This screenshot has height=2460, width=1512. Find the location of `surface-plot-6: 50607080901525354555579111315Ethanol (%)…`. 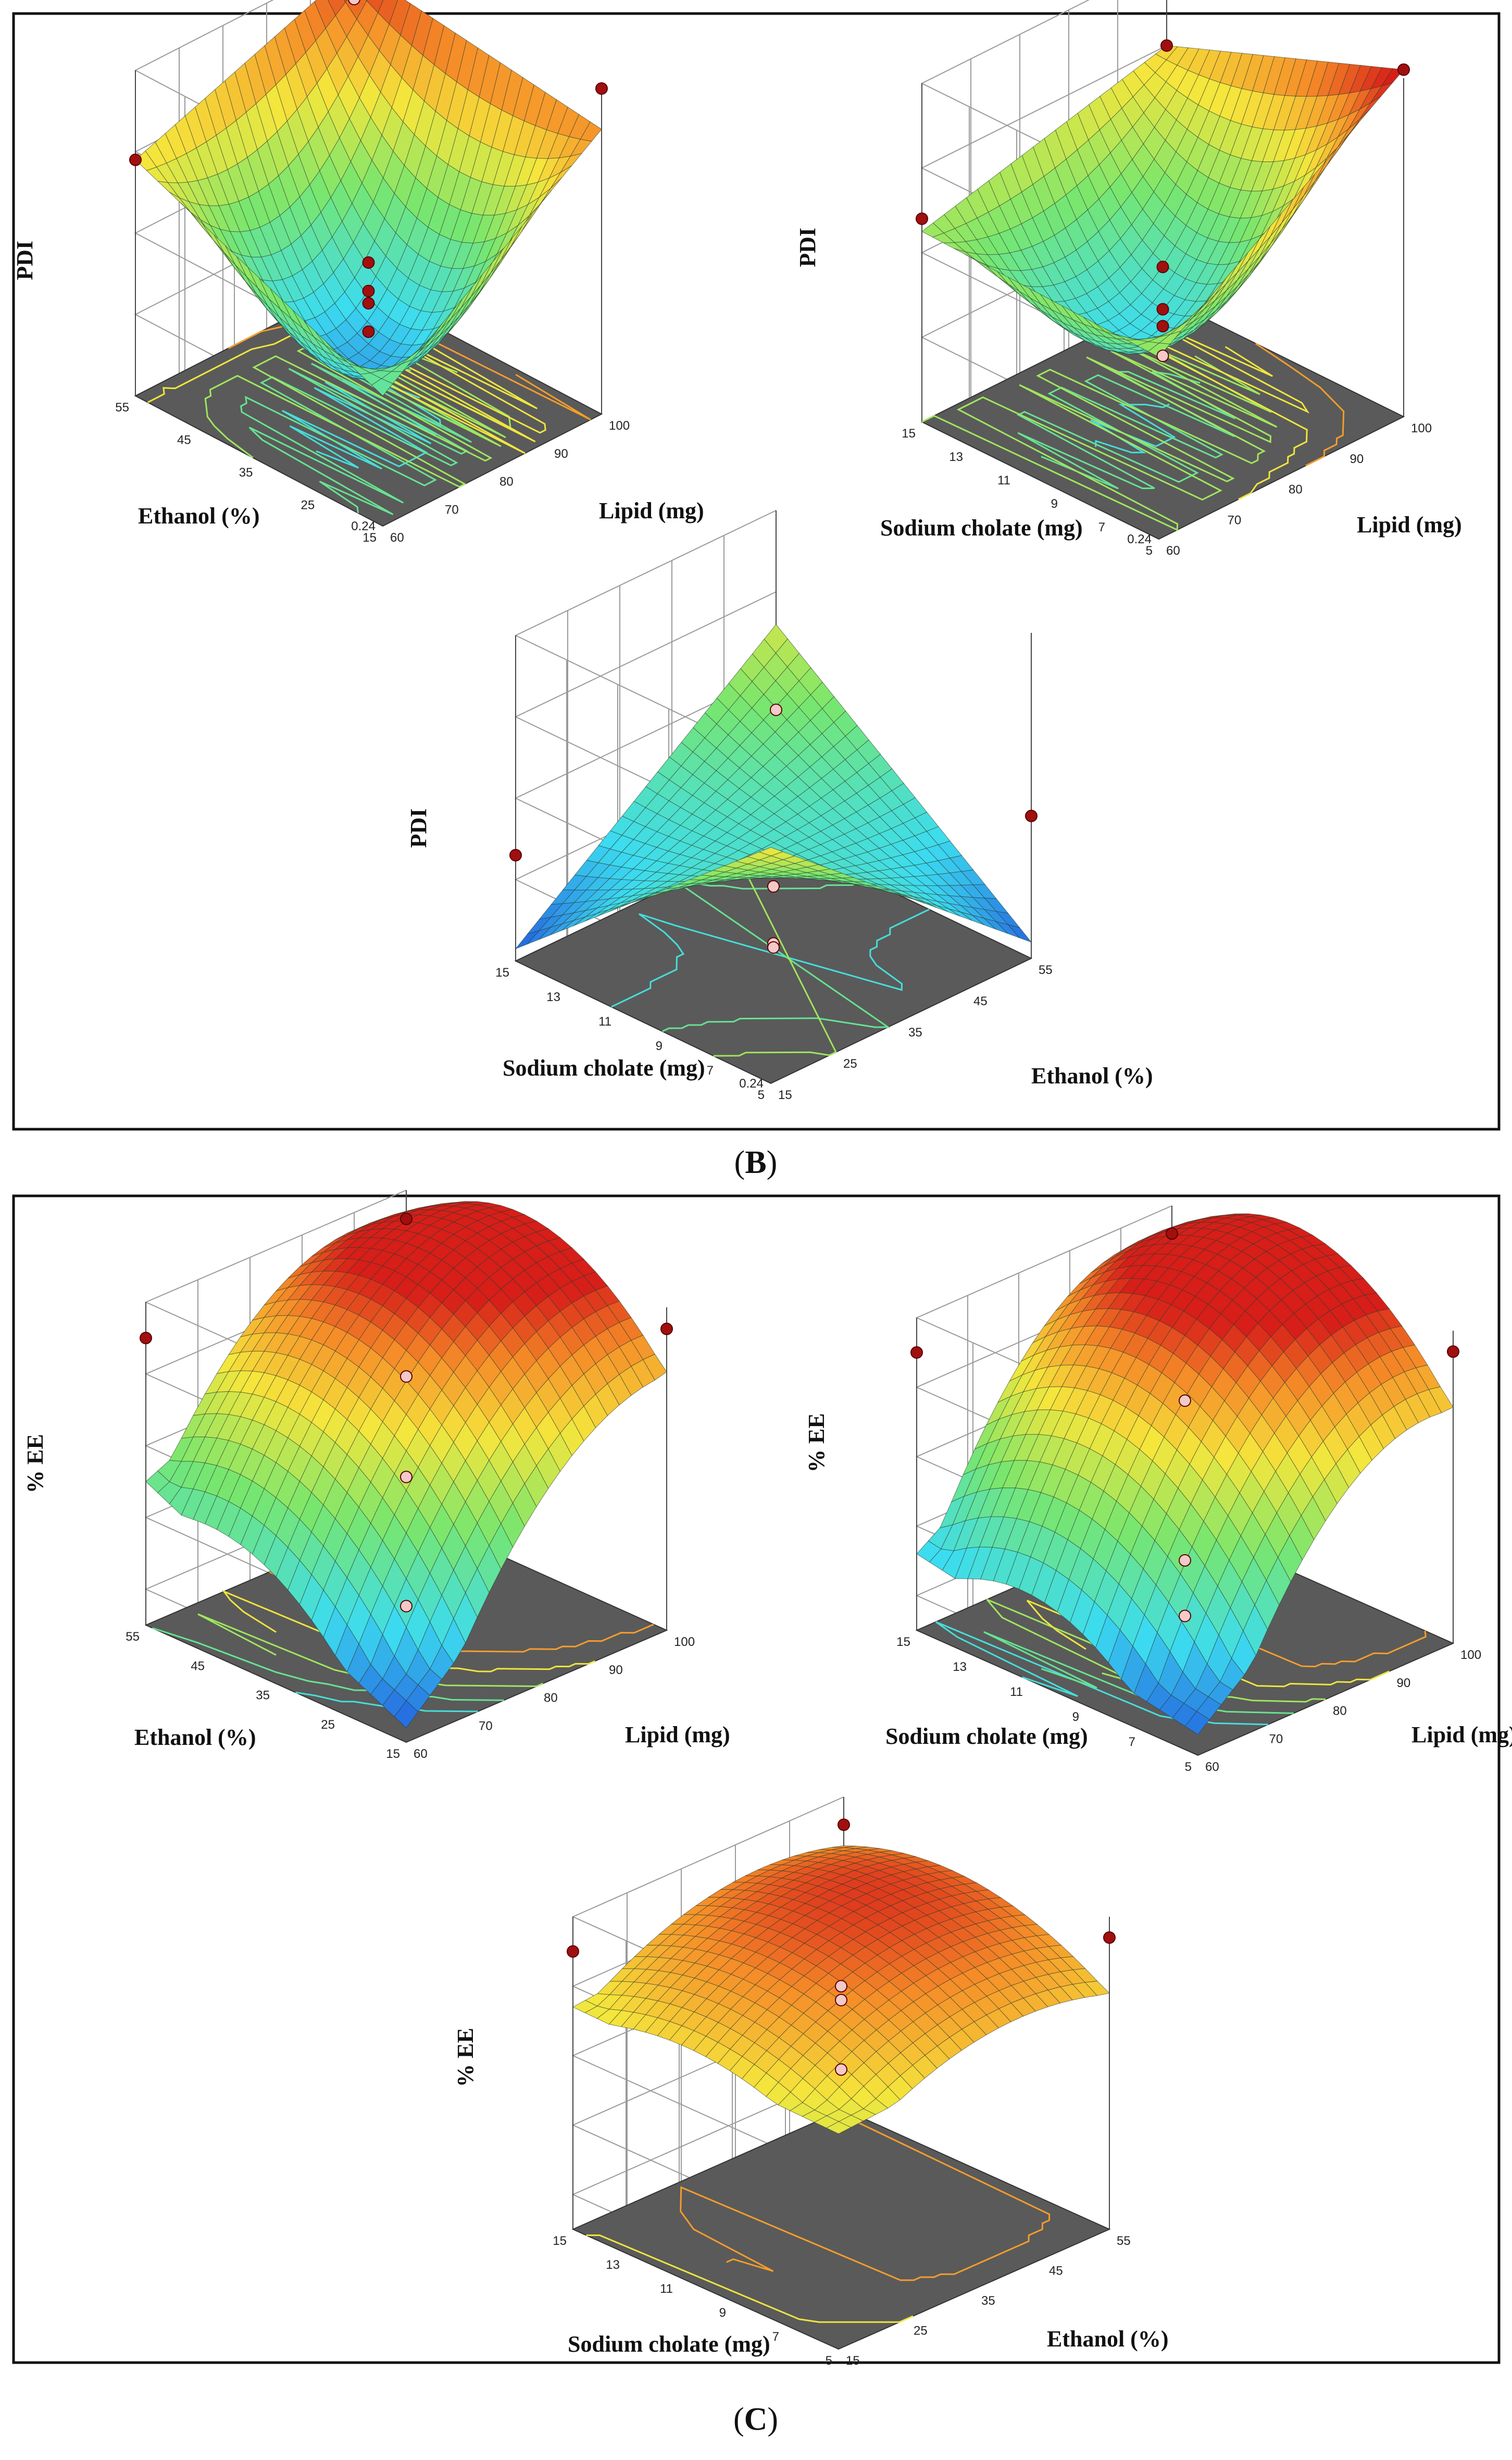

surface-plot-6: 50607080901525354555579111315Ethanol (%)… is located at coordinates (810, 2082).